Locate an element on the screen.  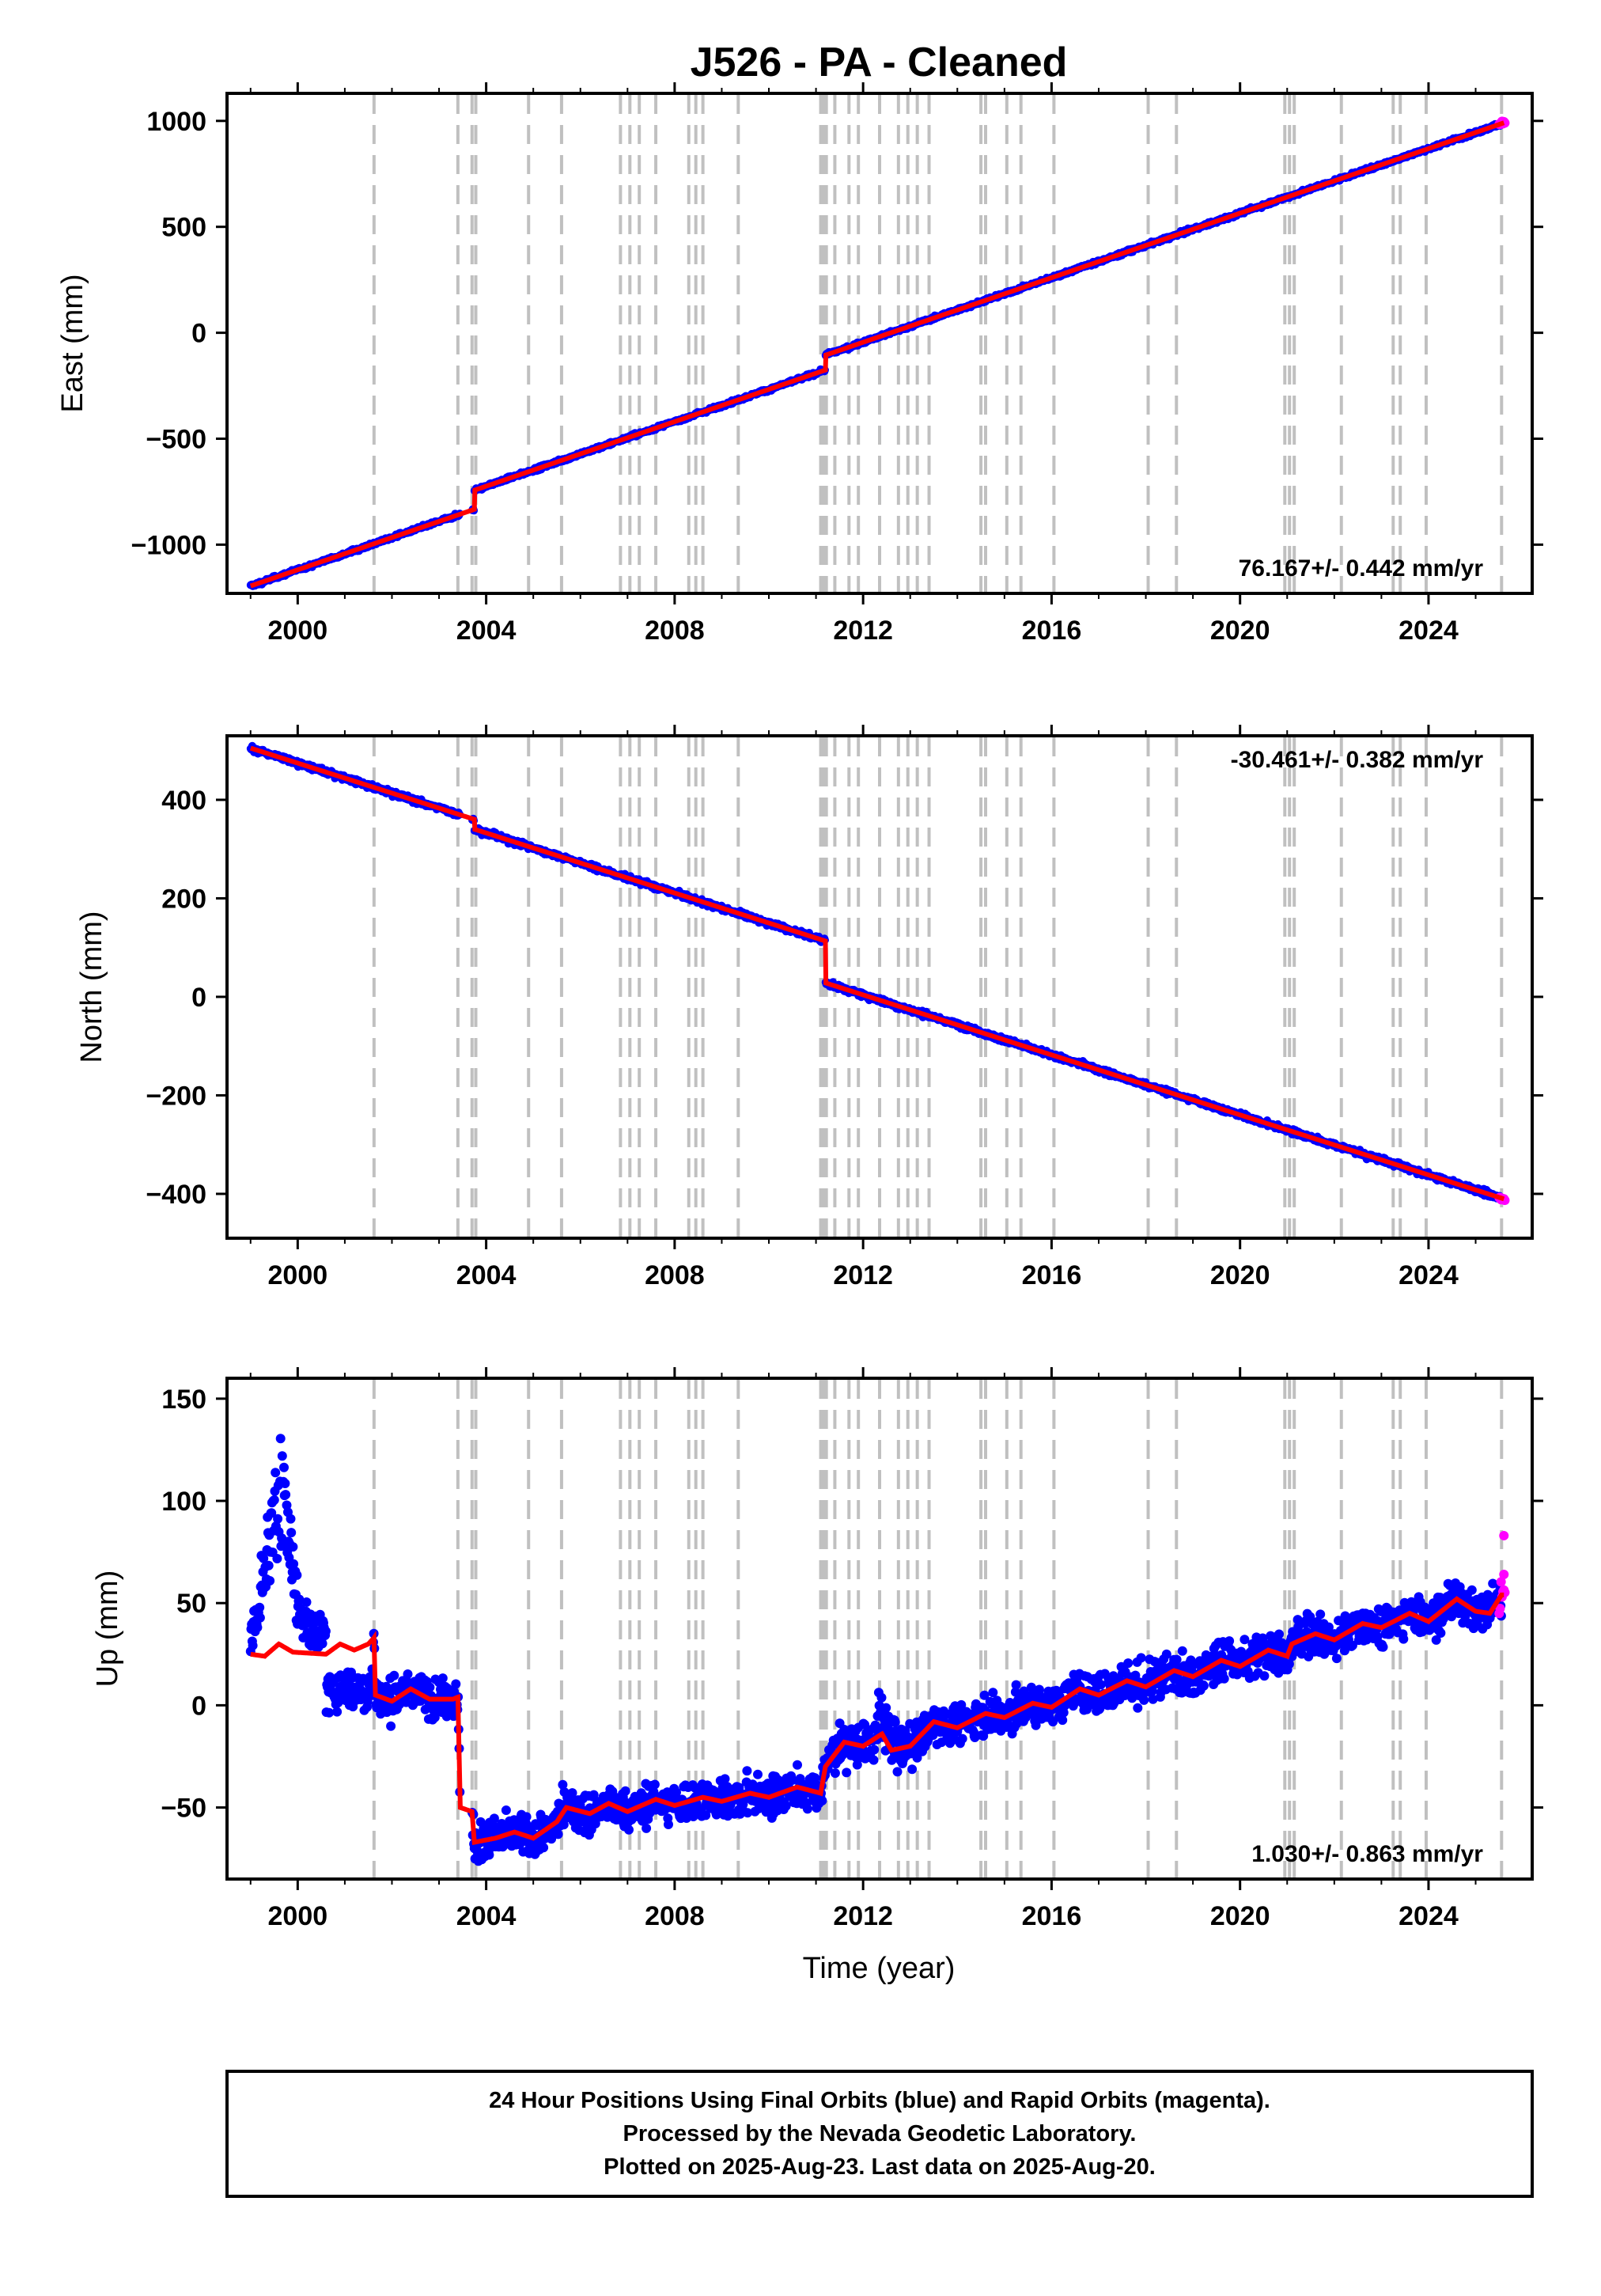
y-tick-label: −400 is located at coordinates (176, 1195).